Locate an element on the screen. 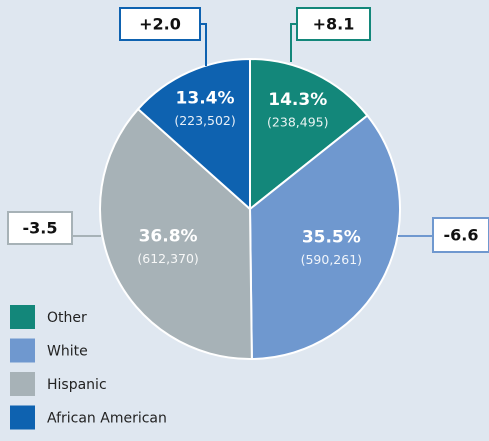 The image size is (489, 441). change-label: -6.6 is located at coordinates (461, 235).